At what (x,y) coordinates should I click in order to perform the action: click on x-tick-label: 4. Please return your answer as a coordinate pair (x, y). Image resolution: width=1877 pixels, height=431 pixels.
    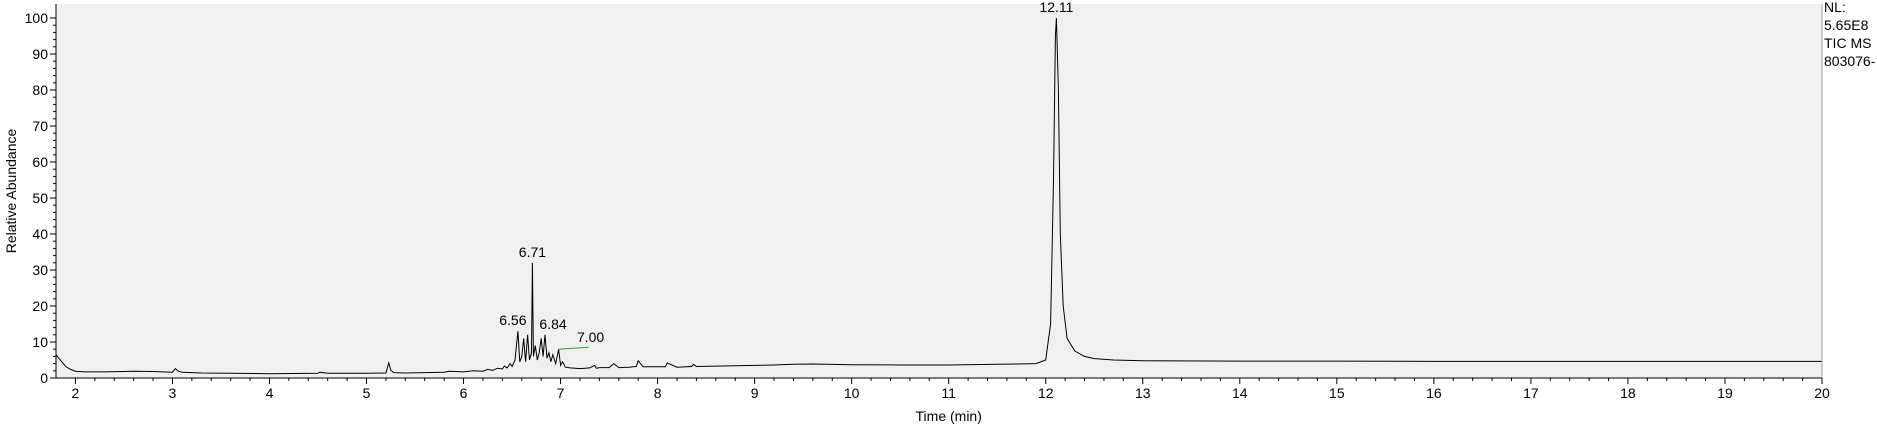
    Looking at the image, I should click on (270, 393).